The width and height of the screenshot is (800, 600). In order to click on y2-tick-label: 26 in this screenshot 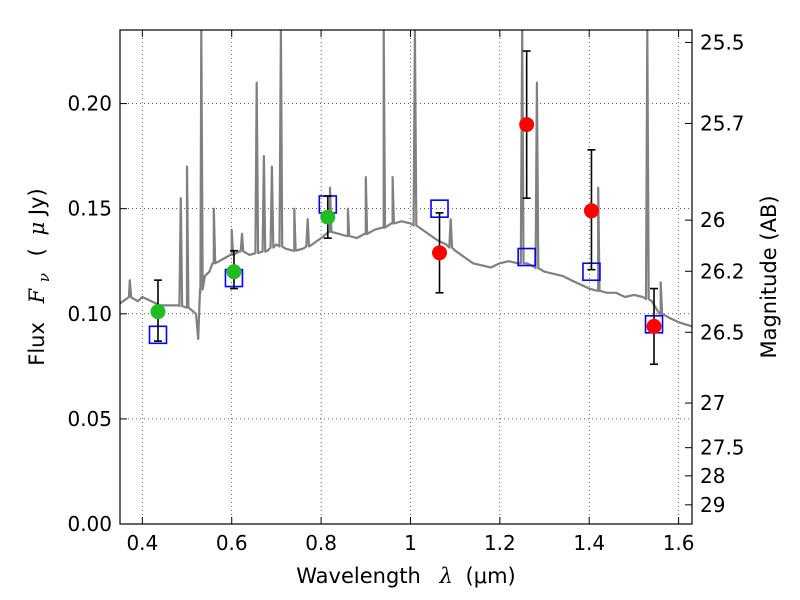, I will do `click(712, 220)`.